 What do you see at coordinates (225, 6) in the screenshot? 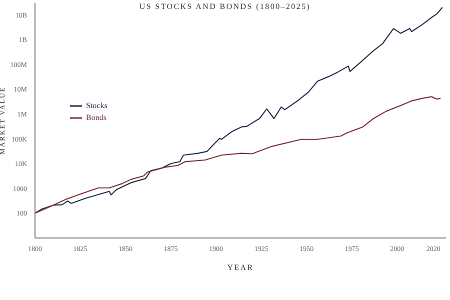
I see `chart-title: US STOCKS AND BONDS (1800–2025)` at bounding box center [225, 6].